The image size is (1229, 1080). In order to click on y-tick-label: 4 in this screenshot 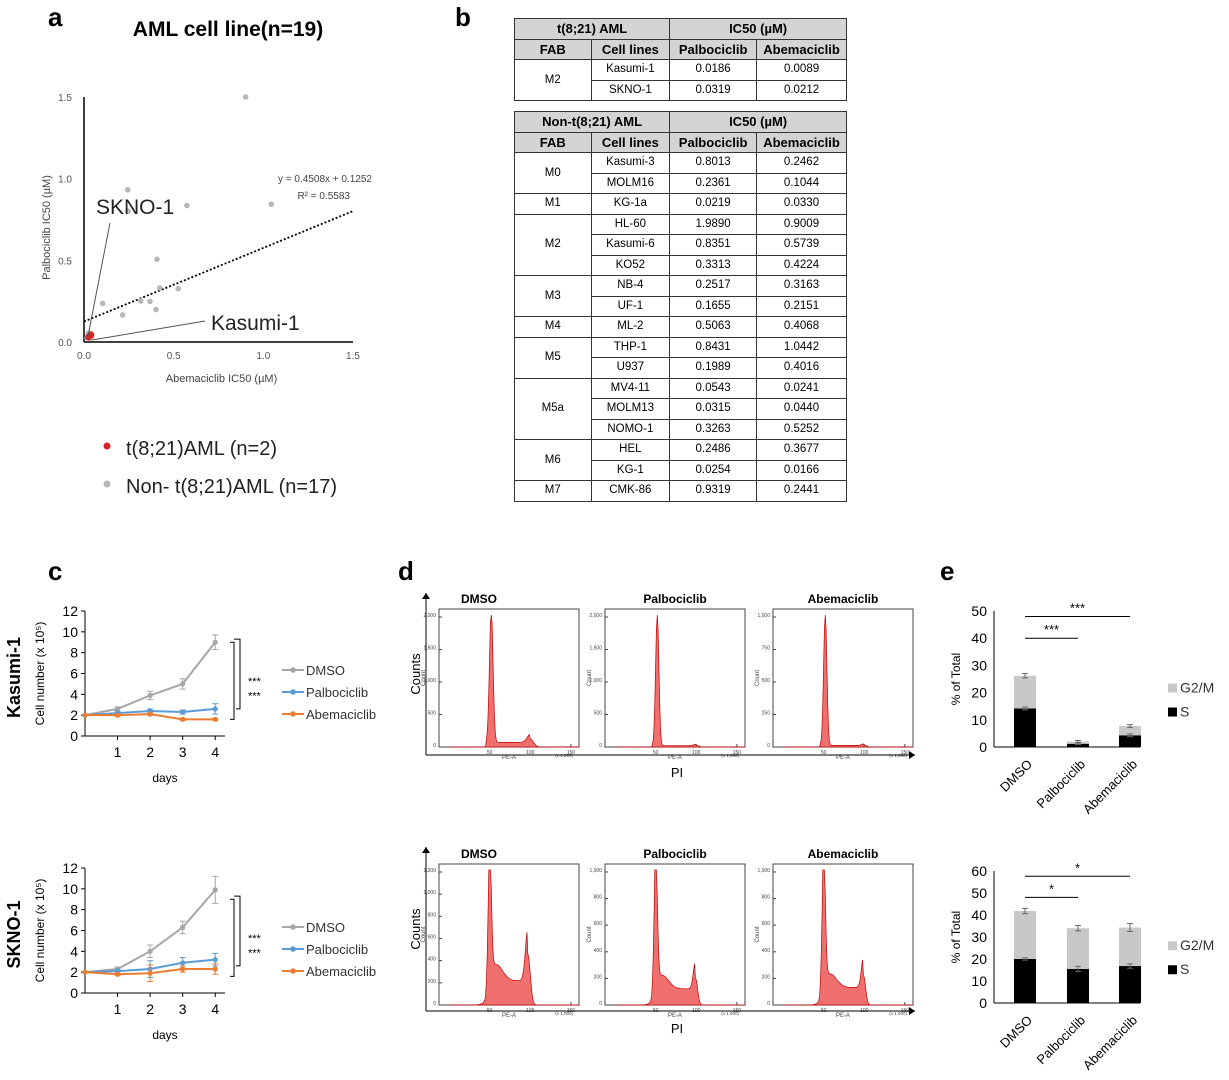, I will do `click(74, 694)`.